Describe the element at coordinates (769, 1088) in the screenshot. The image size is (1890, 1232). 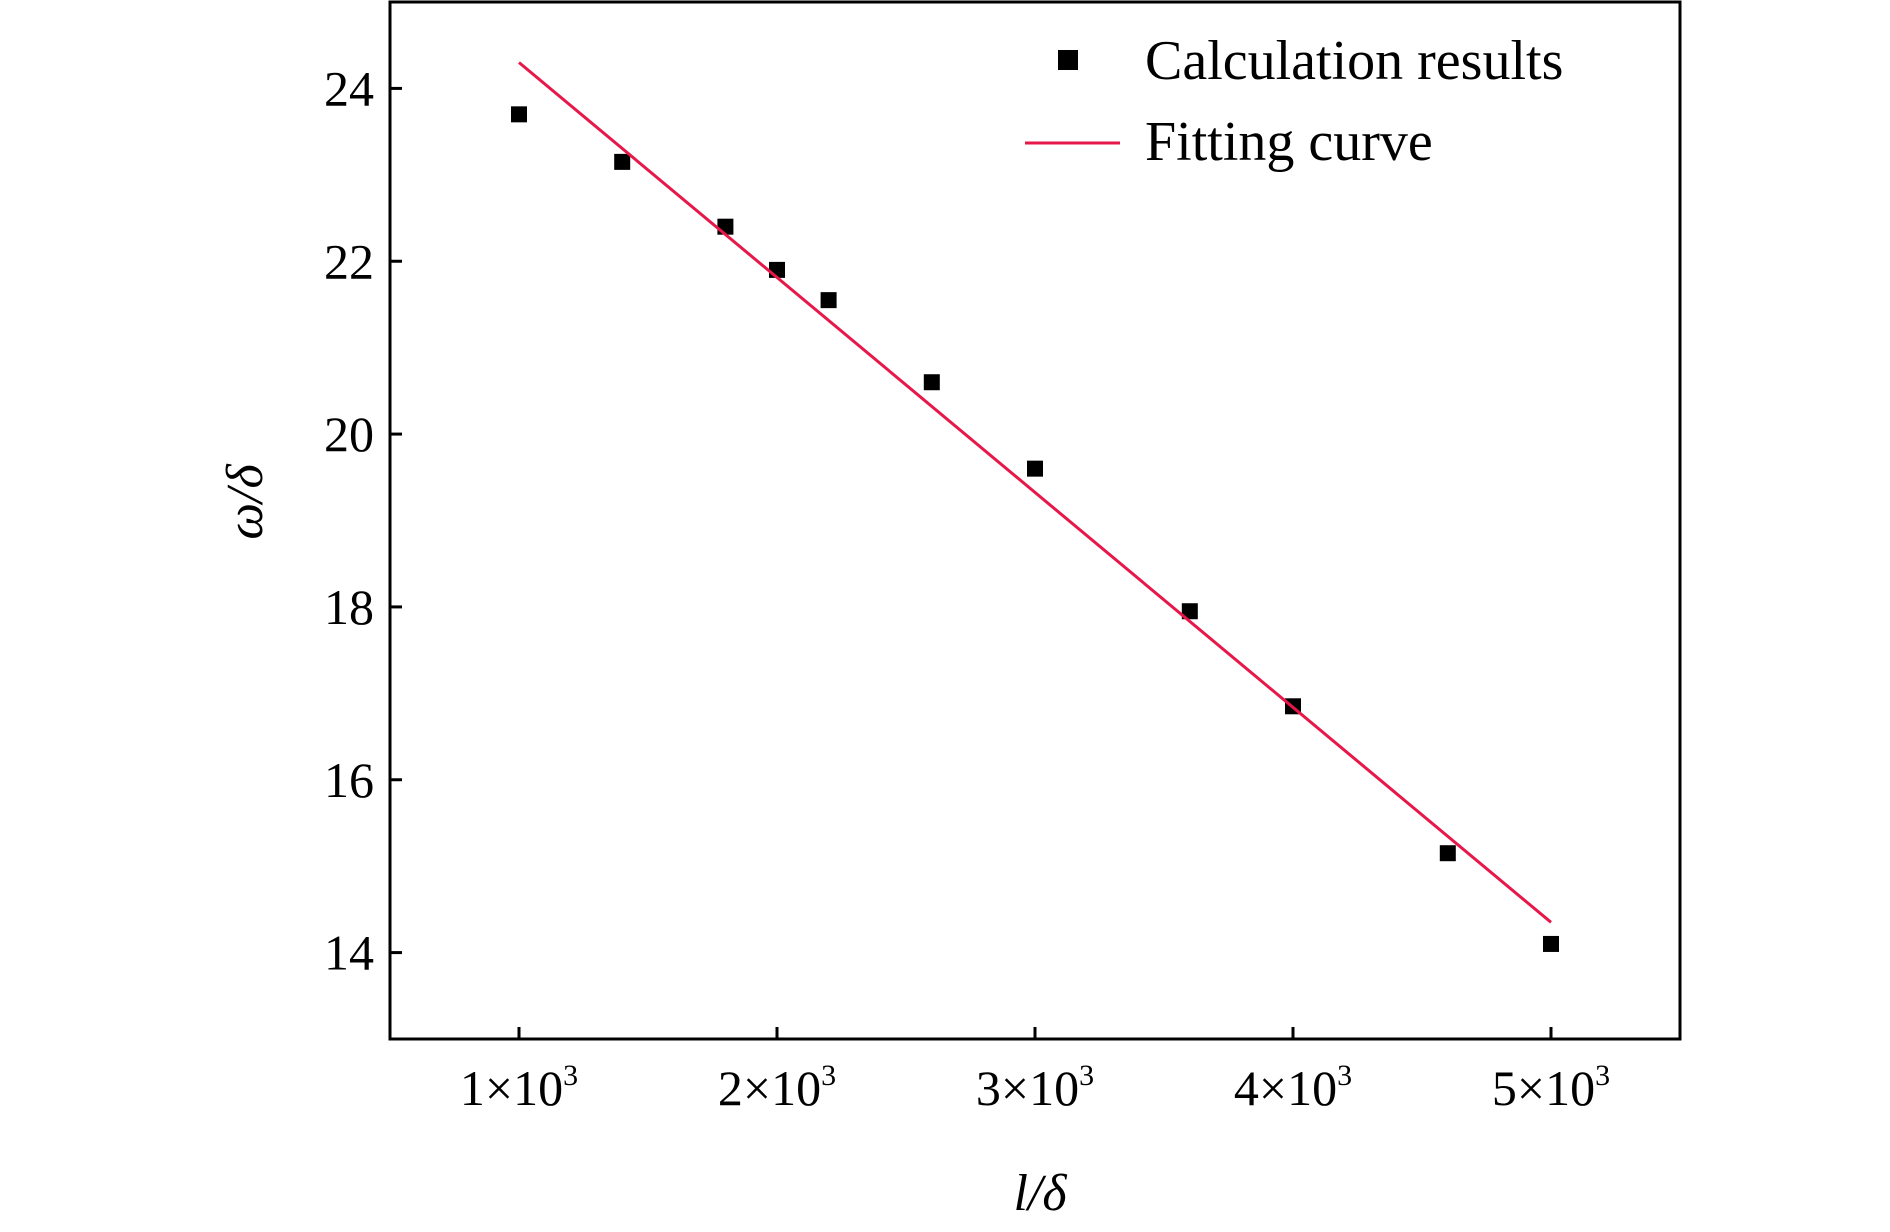
I see `x-tick-mantissa: 2×10` at that location.